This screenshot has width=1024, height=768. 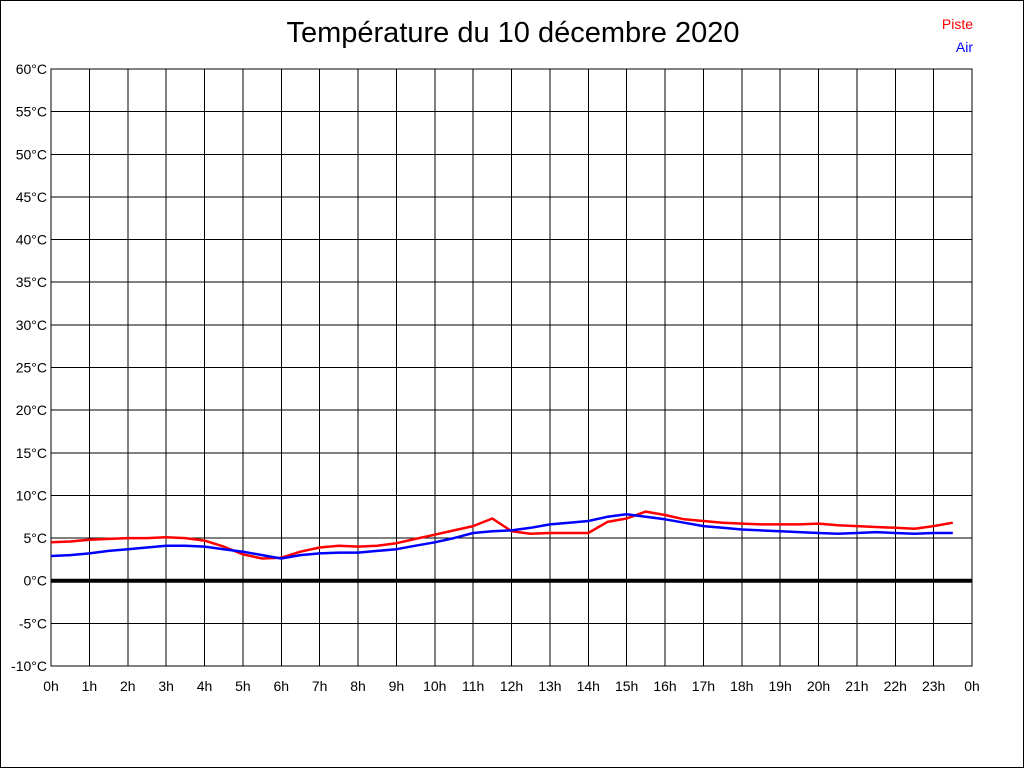 I want to click on x-tick-label: 10h, so click(x=434, y=686).